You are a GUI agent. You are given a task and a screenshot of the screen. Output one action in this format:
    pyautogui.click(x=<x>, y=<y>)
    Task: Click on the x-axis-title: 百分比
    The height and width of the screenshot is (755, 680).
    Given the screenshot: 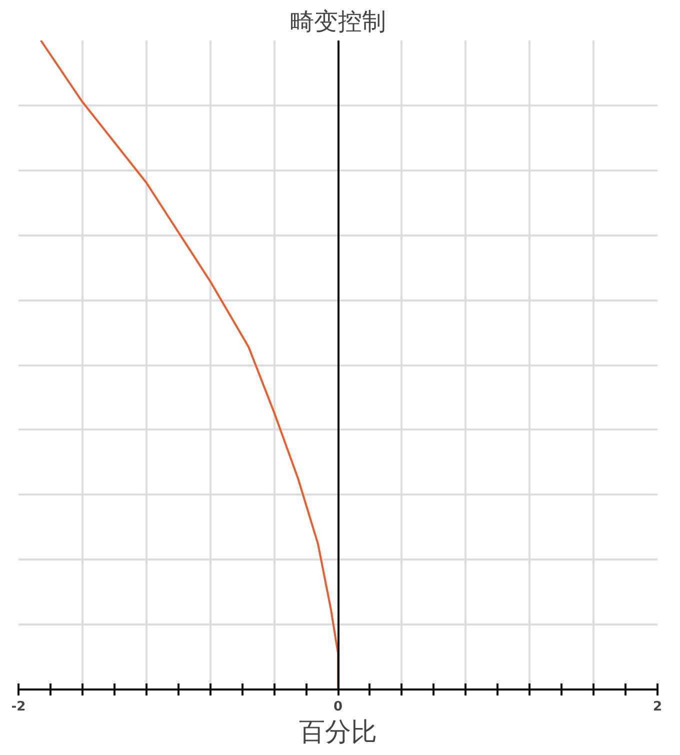 What is the action you would take?
    pyautogui.click(x=338, y=733)
    